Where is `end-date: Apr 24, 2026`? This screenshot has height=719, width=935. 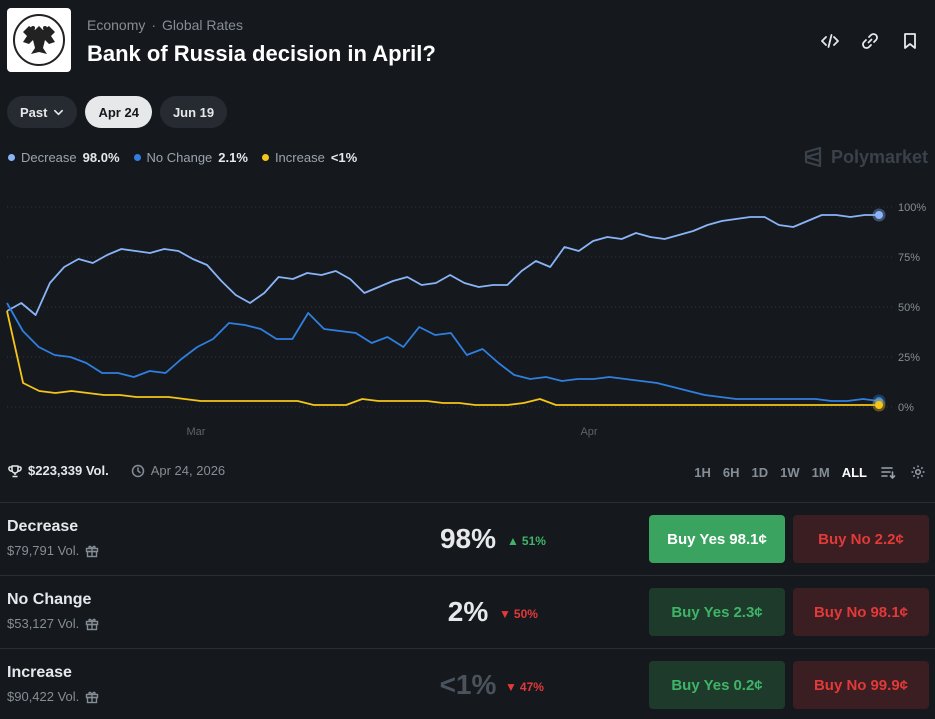 end-date: Apr 24, 2026 is located at coordinates (178, 470).